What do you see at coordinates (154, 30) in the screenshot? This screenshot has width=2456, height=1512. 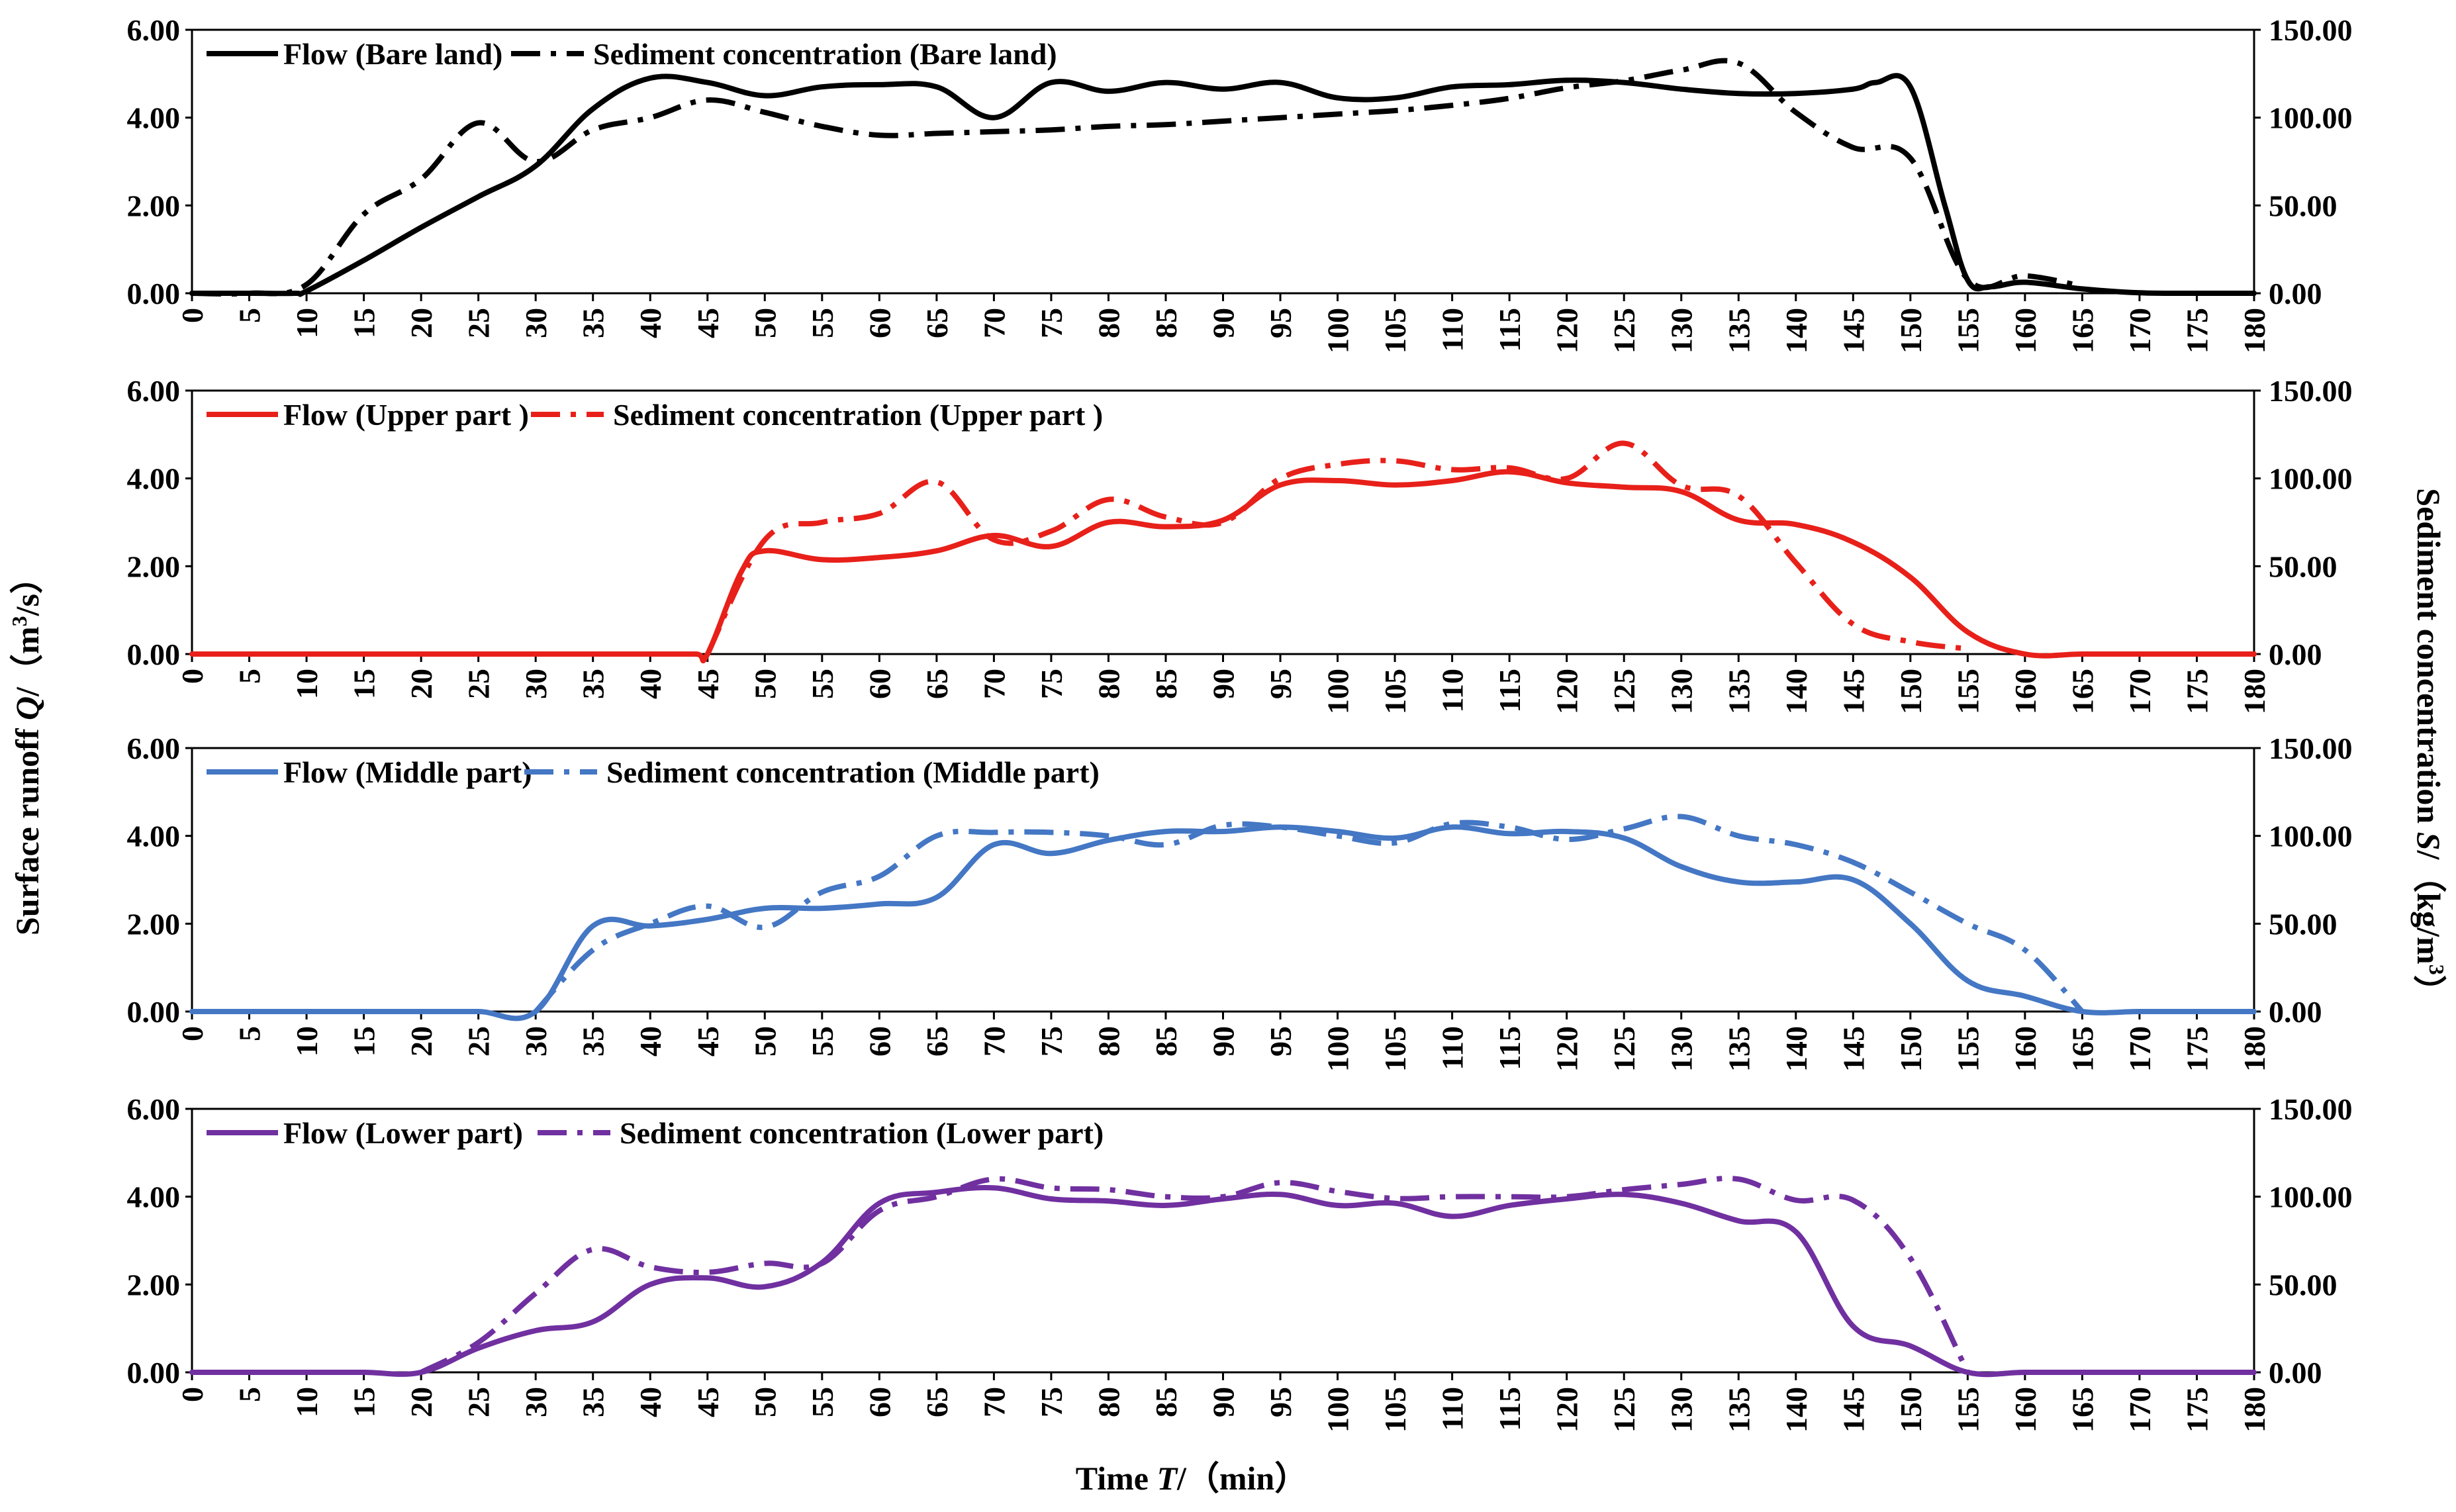 I see `y-left-tick-label: 6.00` at bounding box center [154, 30].